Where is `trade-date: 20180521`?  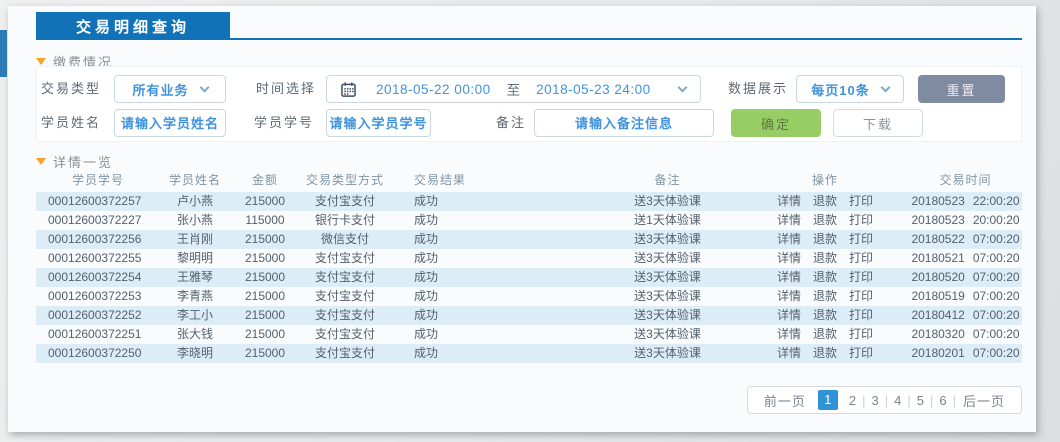
trade-date: 20180521 is located at coordinates (938, 258).